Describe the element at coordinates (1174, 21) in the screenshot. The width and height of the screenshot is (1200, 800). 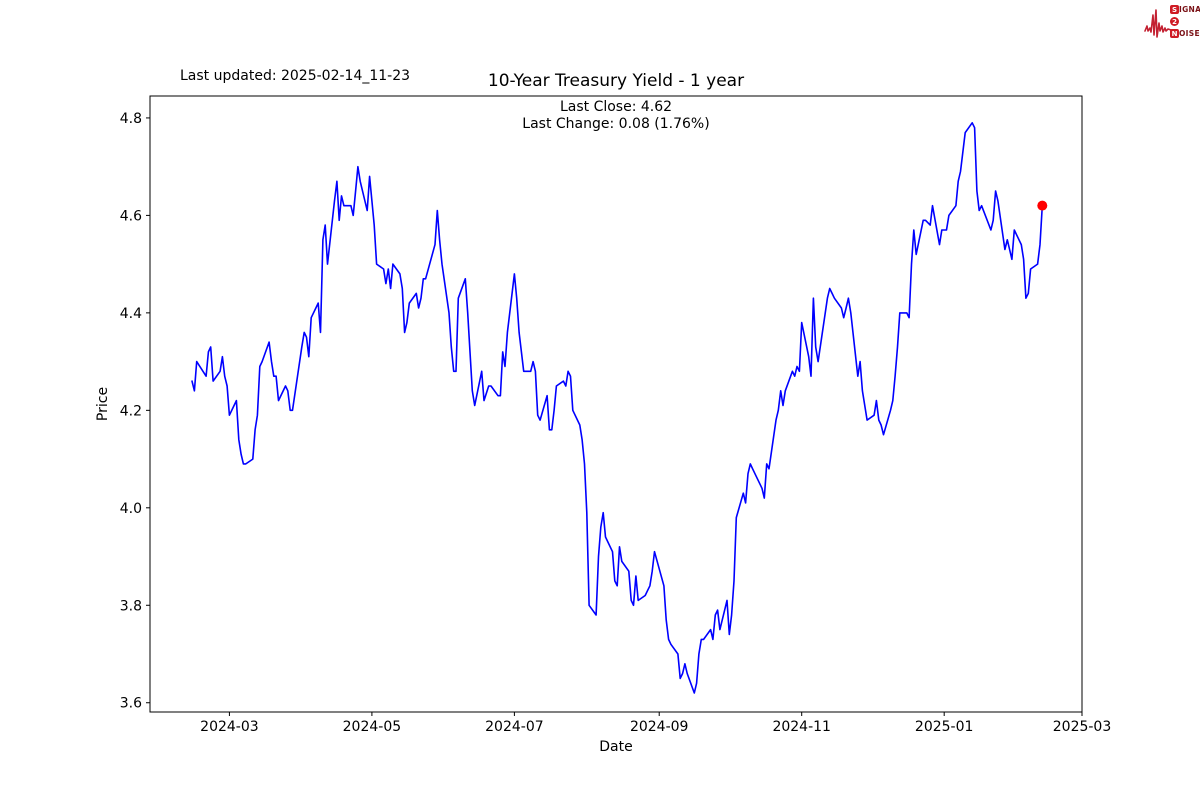
I see `logo-2-badge: 2` at that location.